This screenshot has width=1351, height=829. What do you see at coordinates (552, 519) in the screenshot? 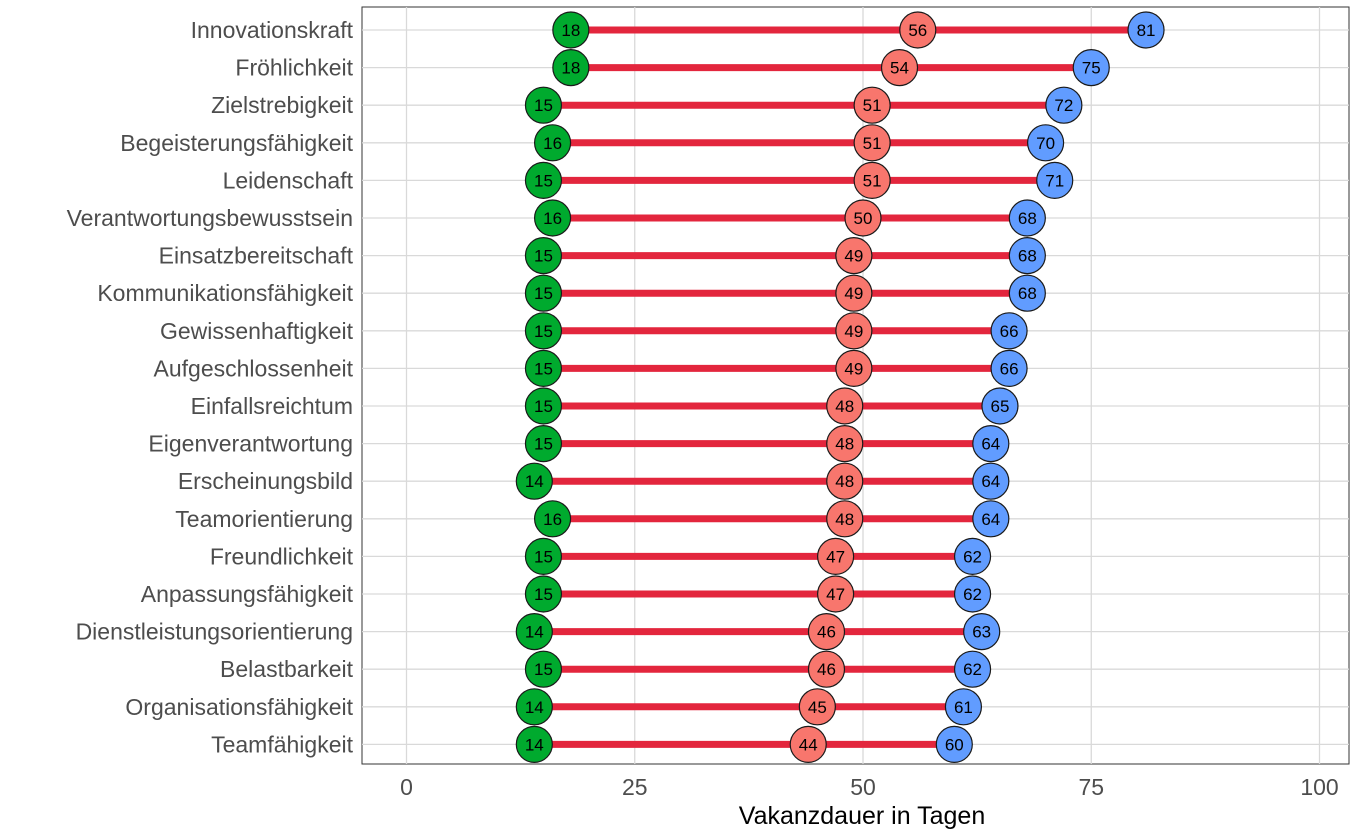
I see `point-value-label: 16` at bounding box center [552, 519].